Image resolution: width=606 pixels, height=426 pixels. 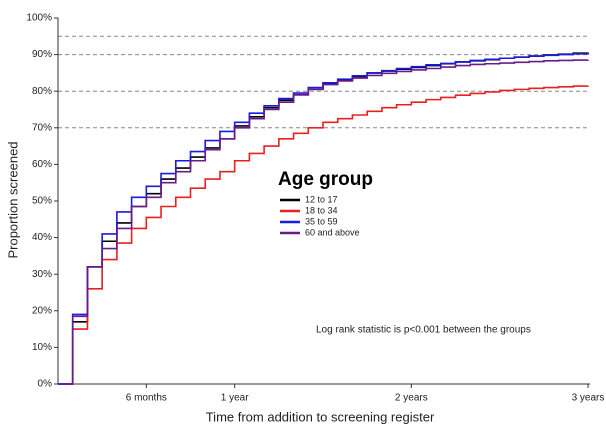 What do you see at coordinates (39, 18) in the screenshot?
I see `y-tick-label: 100%` at bounding box center [39, 18].